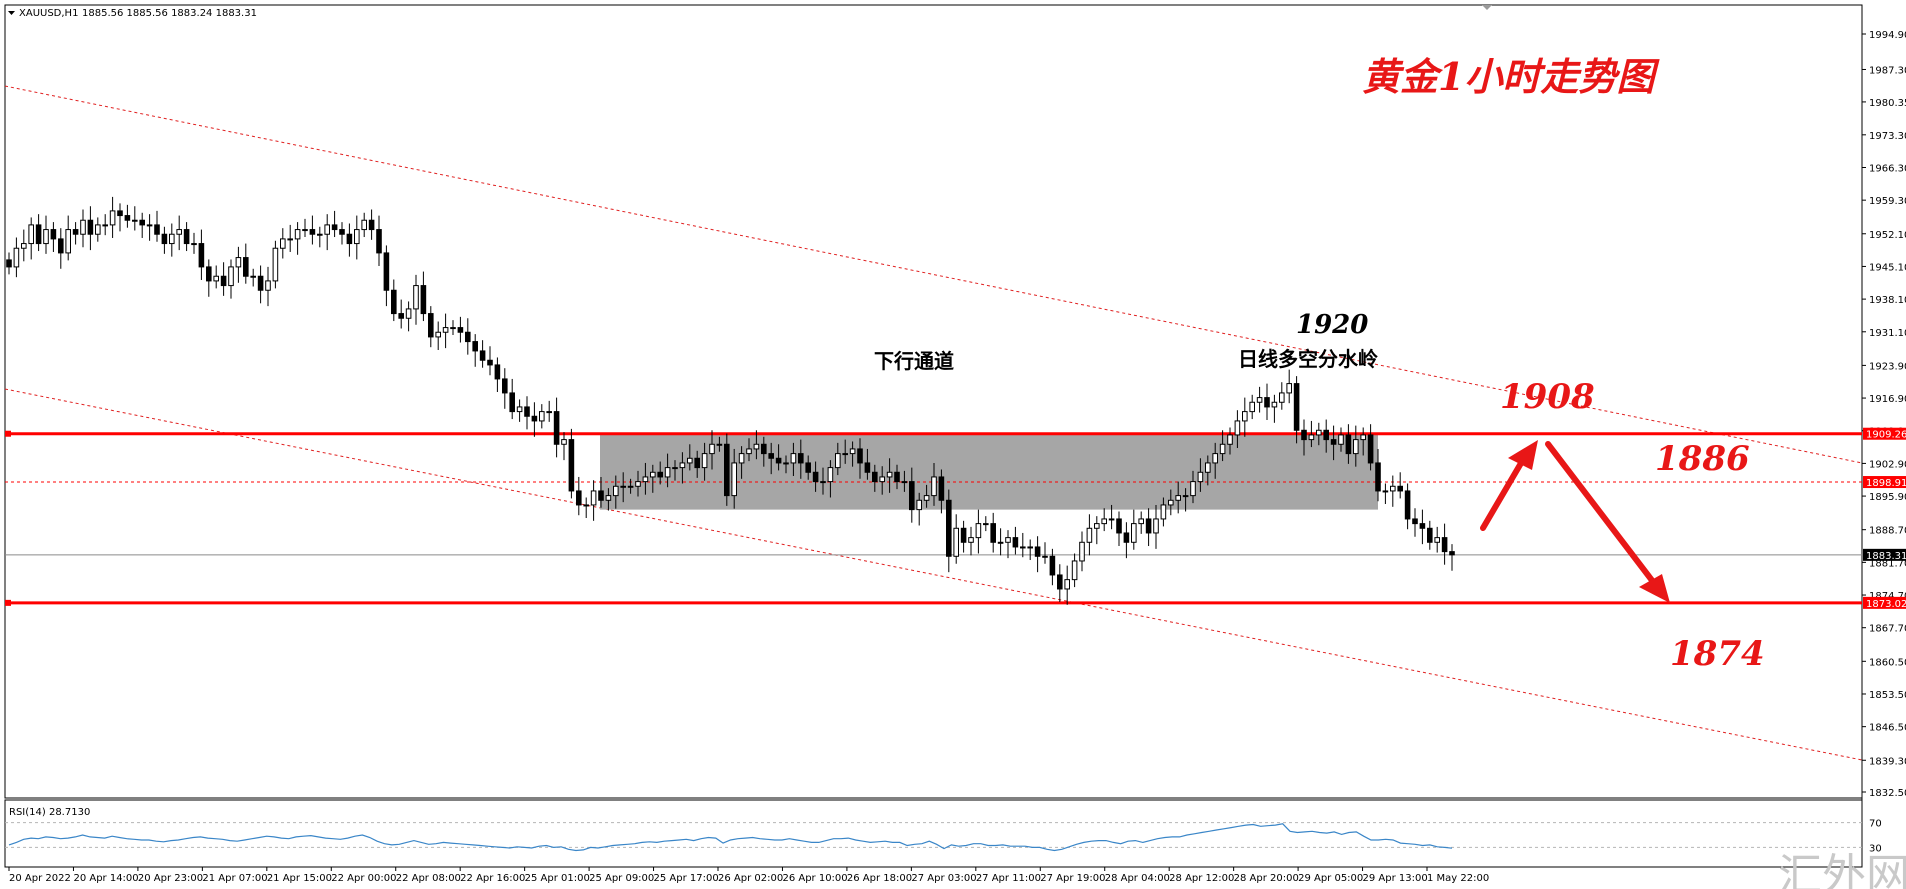 The width and height of the screenshot is (1906, 889). Describe the element at coordinates (1332, 325) in the screenshot. I see `peak-1920-annotation: 1920` at that location.